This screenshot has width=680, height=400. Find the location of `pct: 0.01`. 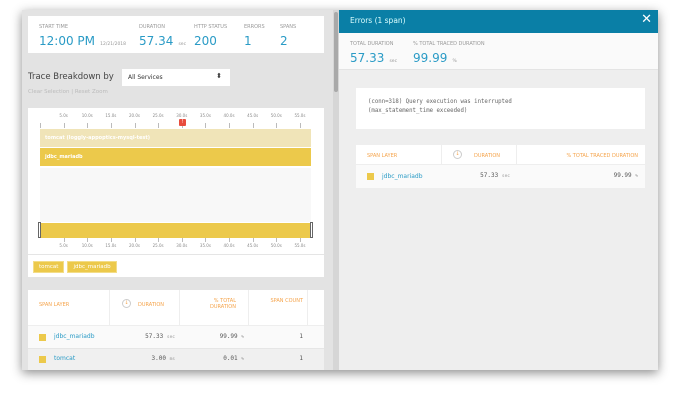

pct: 0.01 is located at coordinates (230, 358).